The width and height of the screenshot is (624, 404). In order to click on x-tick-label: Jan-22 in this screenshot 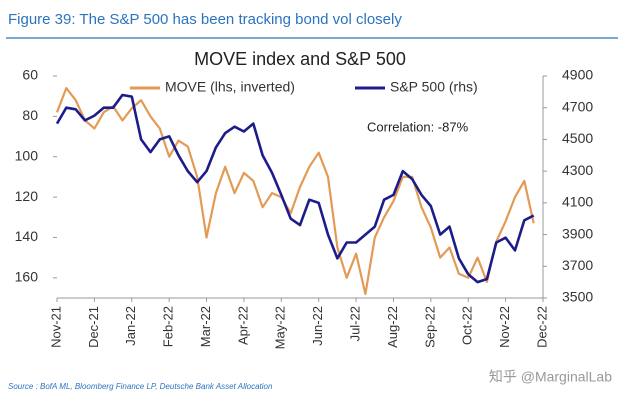, I will do `click(130, 326)`.